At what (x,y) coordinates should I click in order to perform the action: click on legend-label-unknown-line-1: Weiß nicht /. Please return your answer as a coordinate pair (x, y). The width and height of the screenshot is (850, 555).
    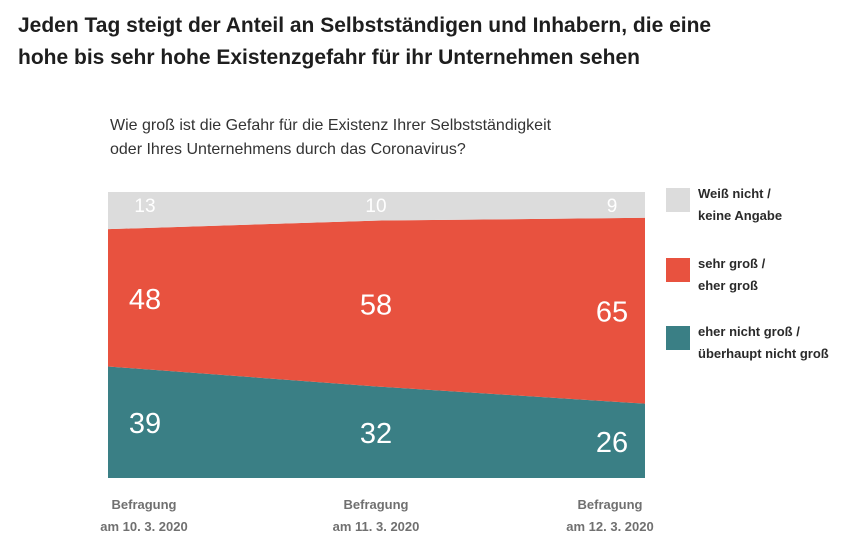
    Looking at the image, I should click on (734, 193).